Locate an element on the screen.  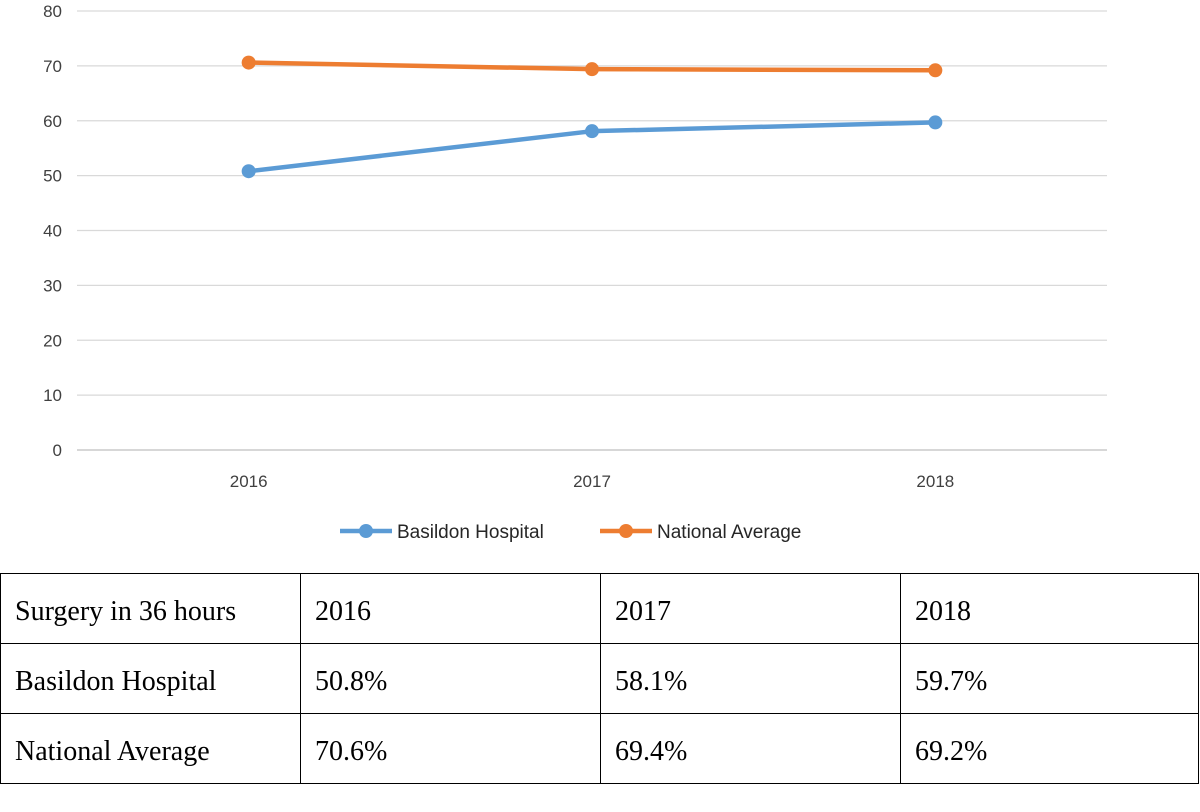
table-cell: 58.1% is located at coordinates (750, 678).